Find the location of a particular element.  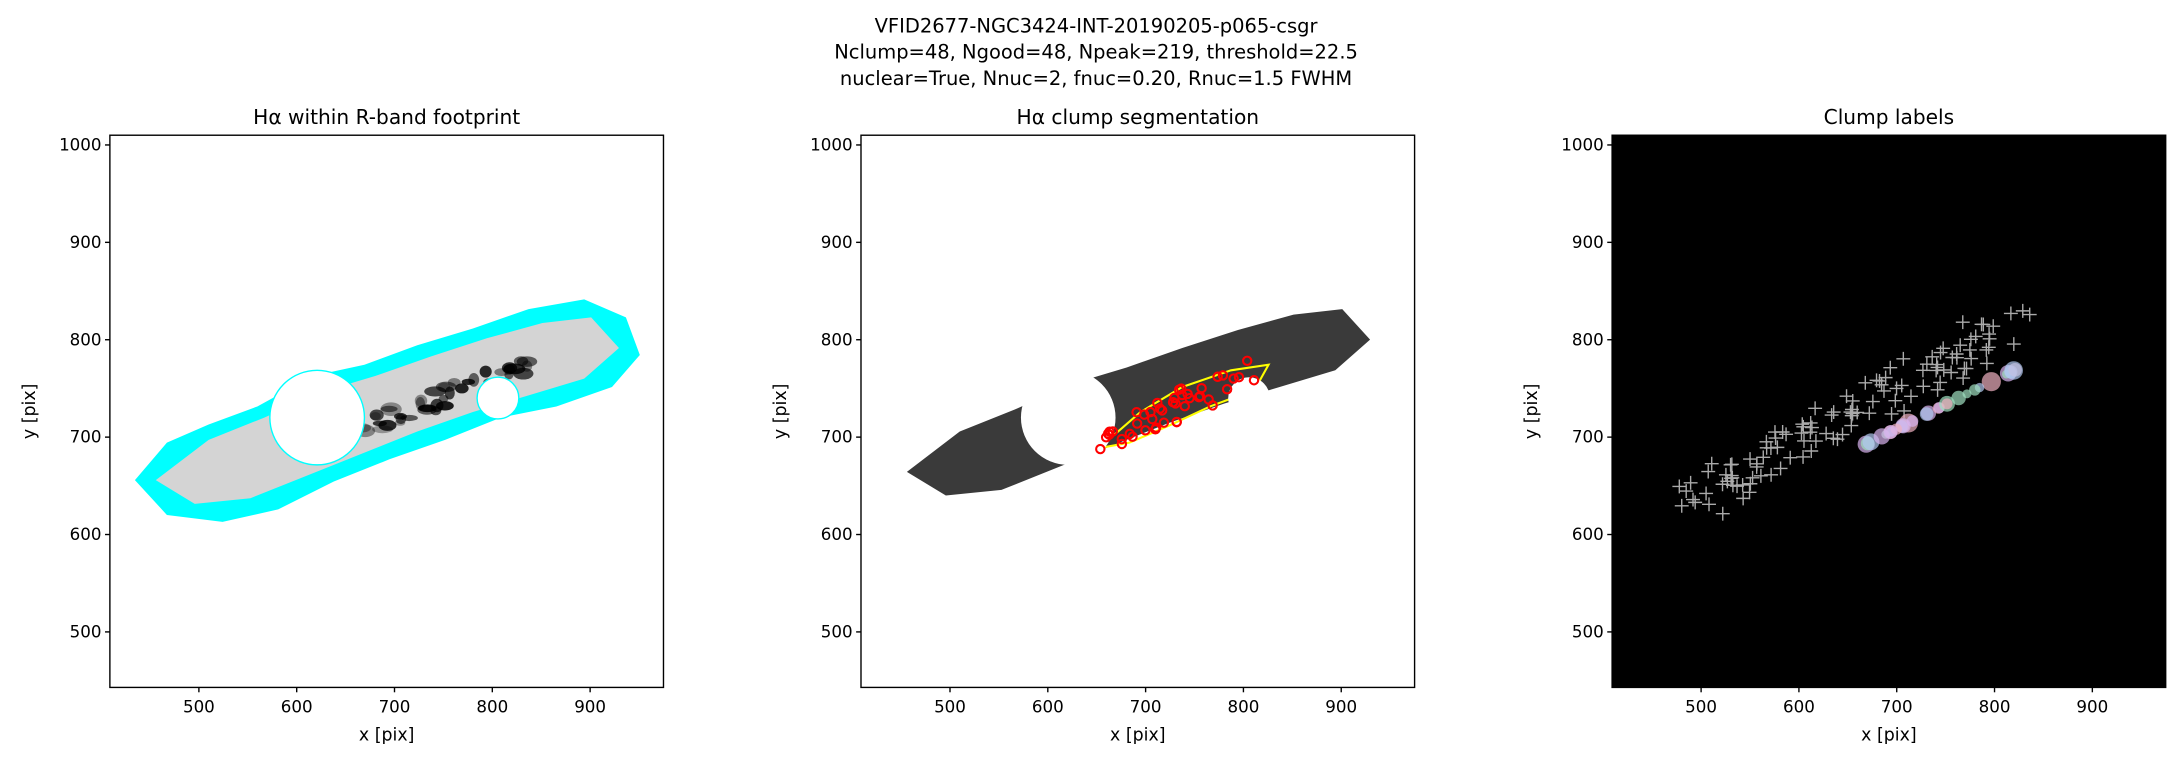

panel-title: Hα clump segmentation is located at coordinates (1138, 117).